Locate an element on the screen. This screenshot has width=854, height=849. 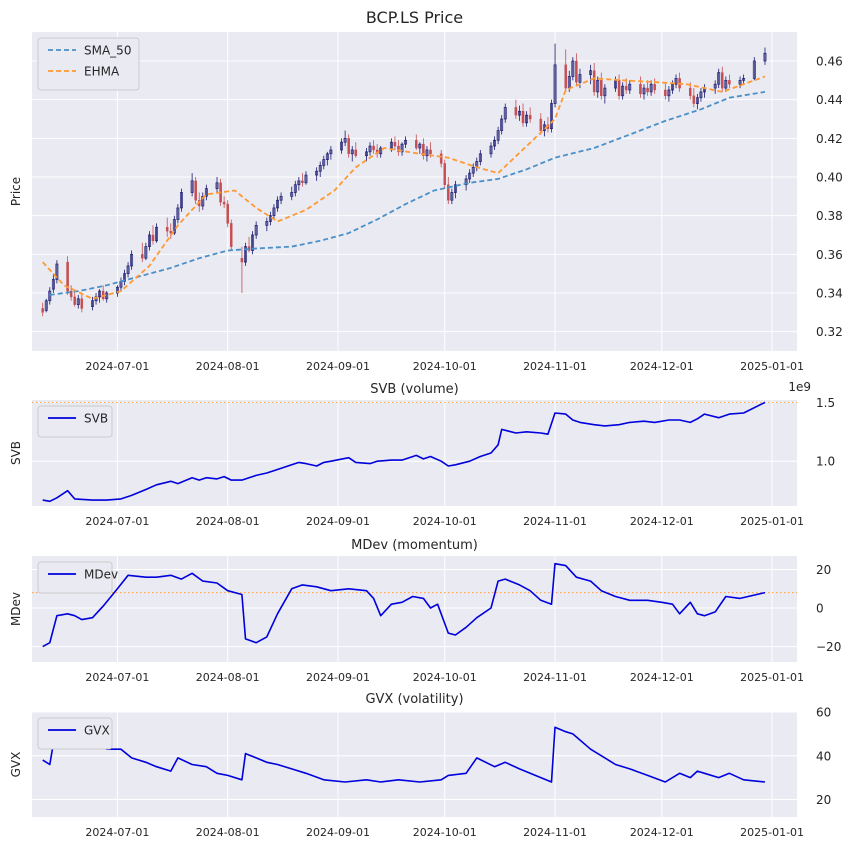
y-tick-label: 0.40 is located at coordinates (829, 178).